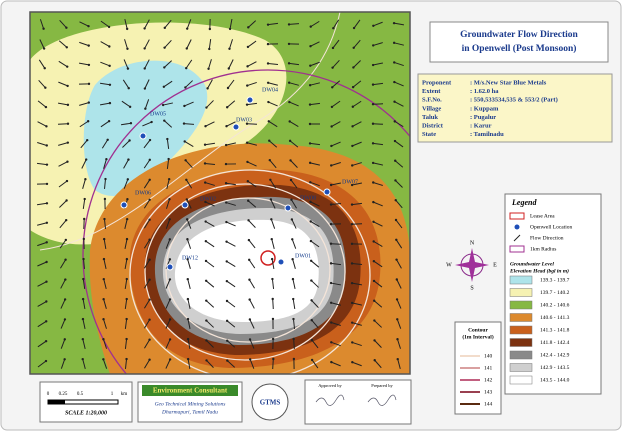 The width and height of the screenshot is (622, 431). I want to click on levels-title: Elevation Head (bgl in m), so click(539, 270).